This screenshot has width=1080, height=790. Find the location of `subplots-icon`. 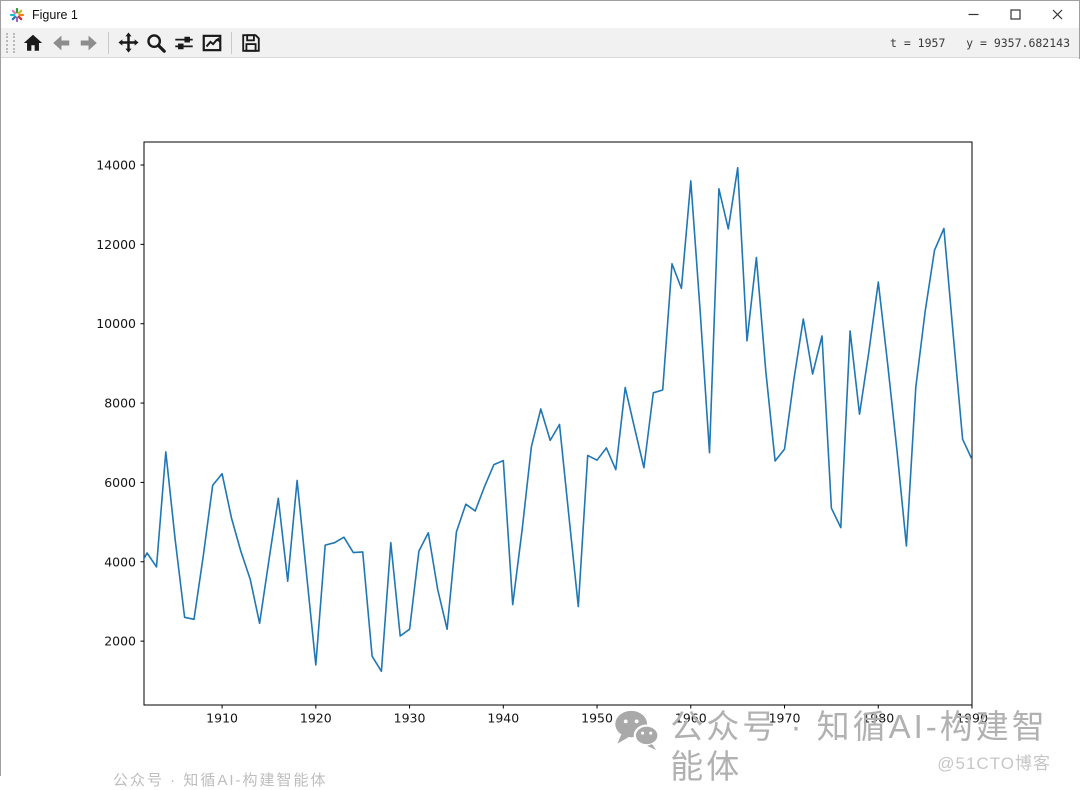

subplots-icon is located at coordinates (184, 42).